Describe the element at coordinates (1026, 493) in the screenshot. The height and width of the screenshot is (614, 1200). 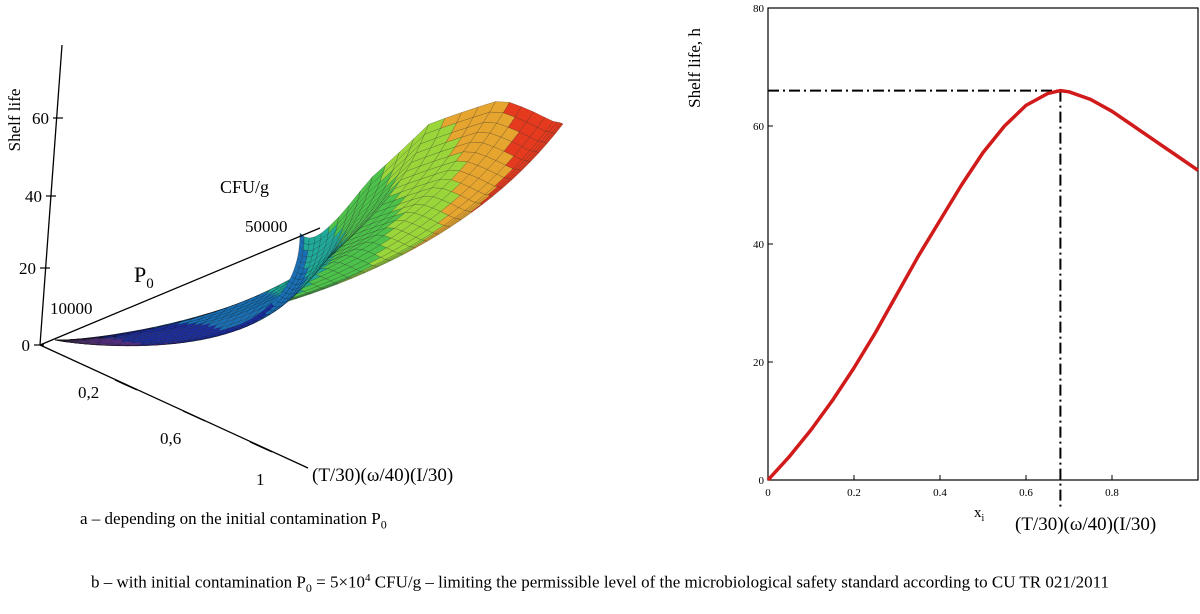
I see `x-tick-label: 0.6` at that location.